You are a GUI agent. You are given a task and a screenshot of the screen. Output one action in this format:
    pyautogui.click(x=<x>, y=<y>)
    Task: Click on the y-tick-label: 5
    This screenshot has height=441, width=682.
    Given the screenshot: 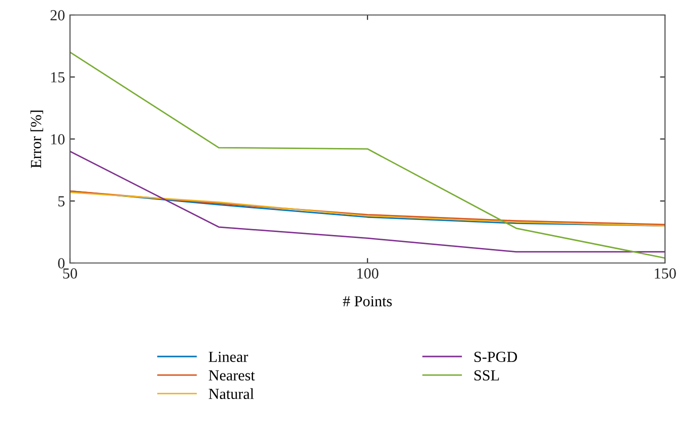 What is the action you would take?
    pyautogui.click(x=61, y=201)
    